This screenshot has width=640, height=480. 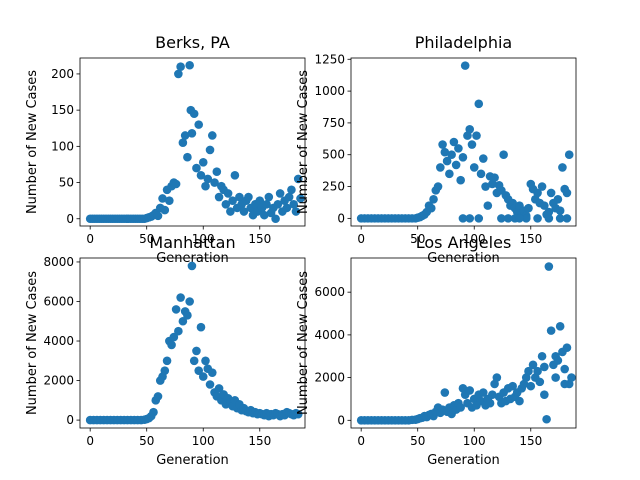 What do you see at coordinates (361, 239) in the screenshot?
I see `x-tick-label: 0` at bounding box center [361, 239].